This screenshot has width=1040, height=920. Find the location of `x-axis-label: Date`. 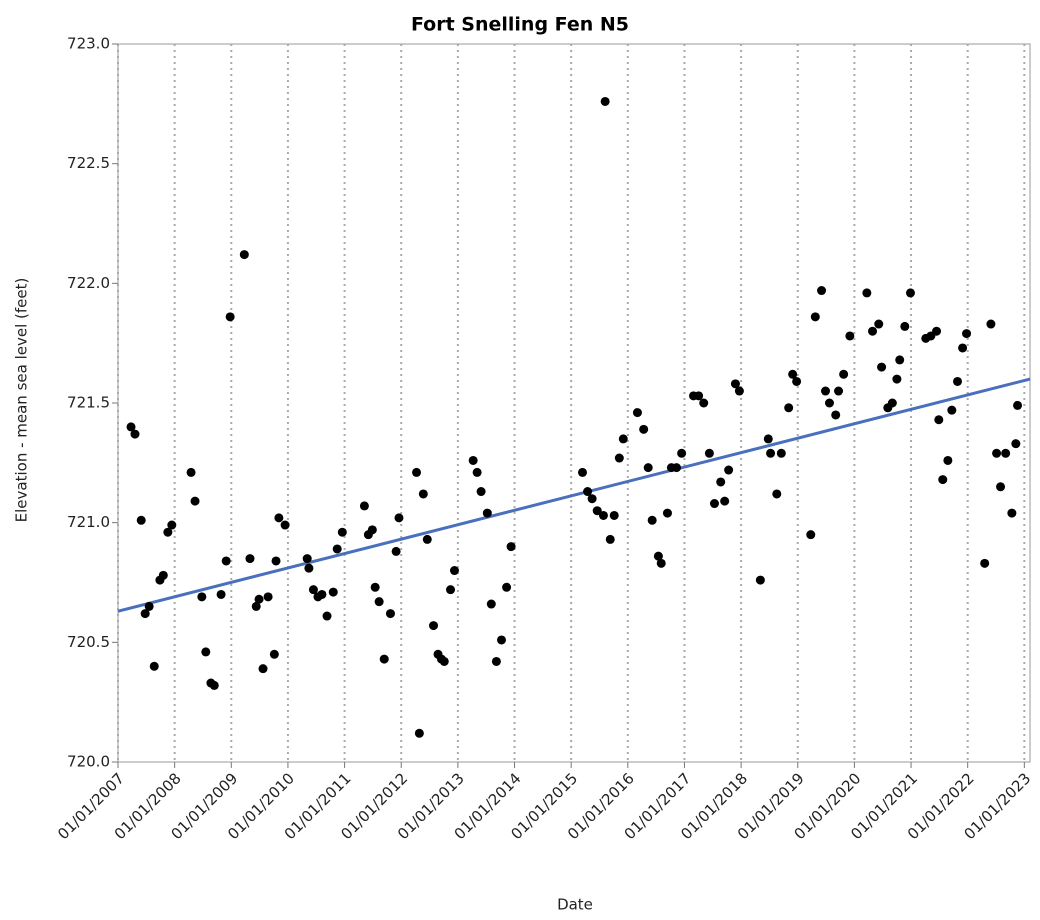

x-axis-label: Date is located at coordinates (575, 905).